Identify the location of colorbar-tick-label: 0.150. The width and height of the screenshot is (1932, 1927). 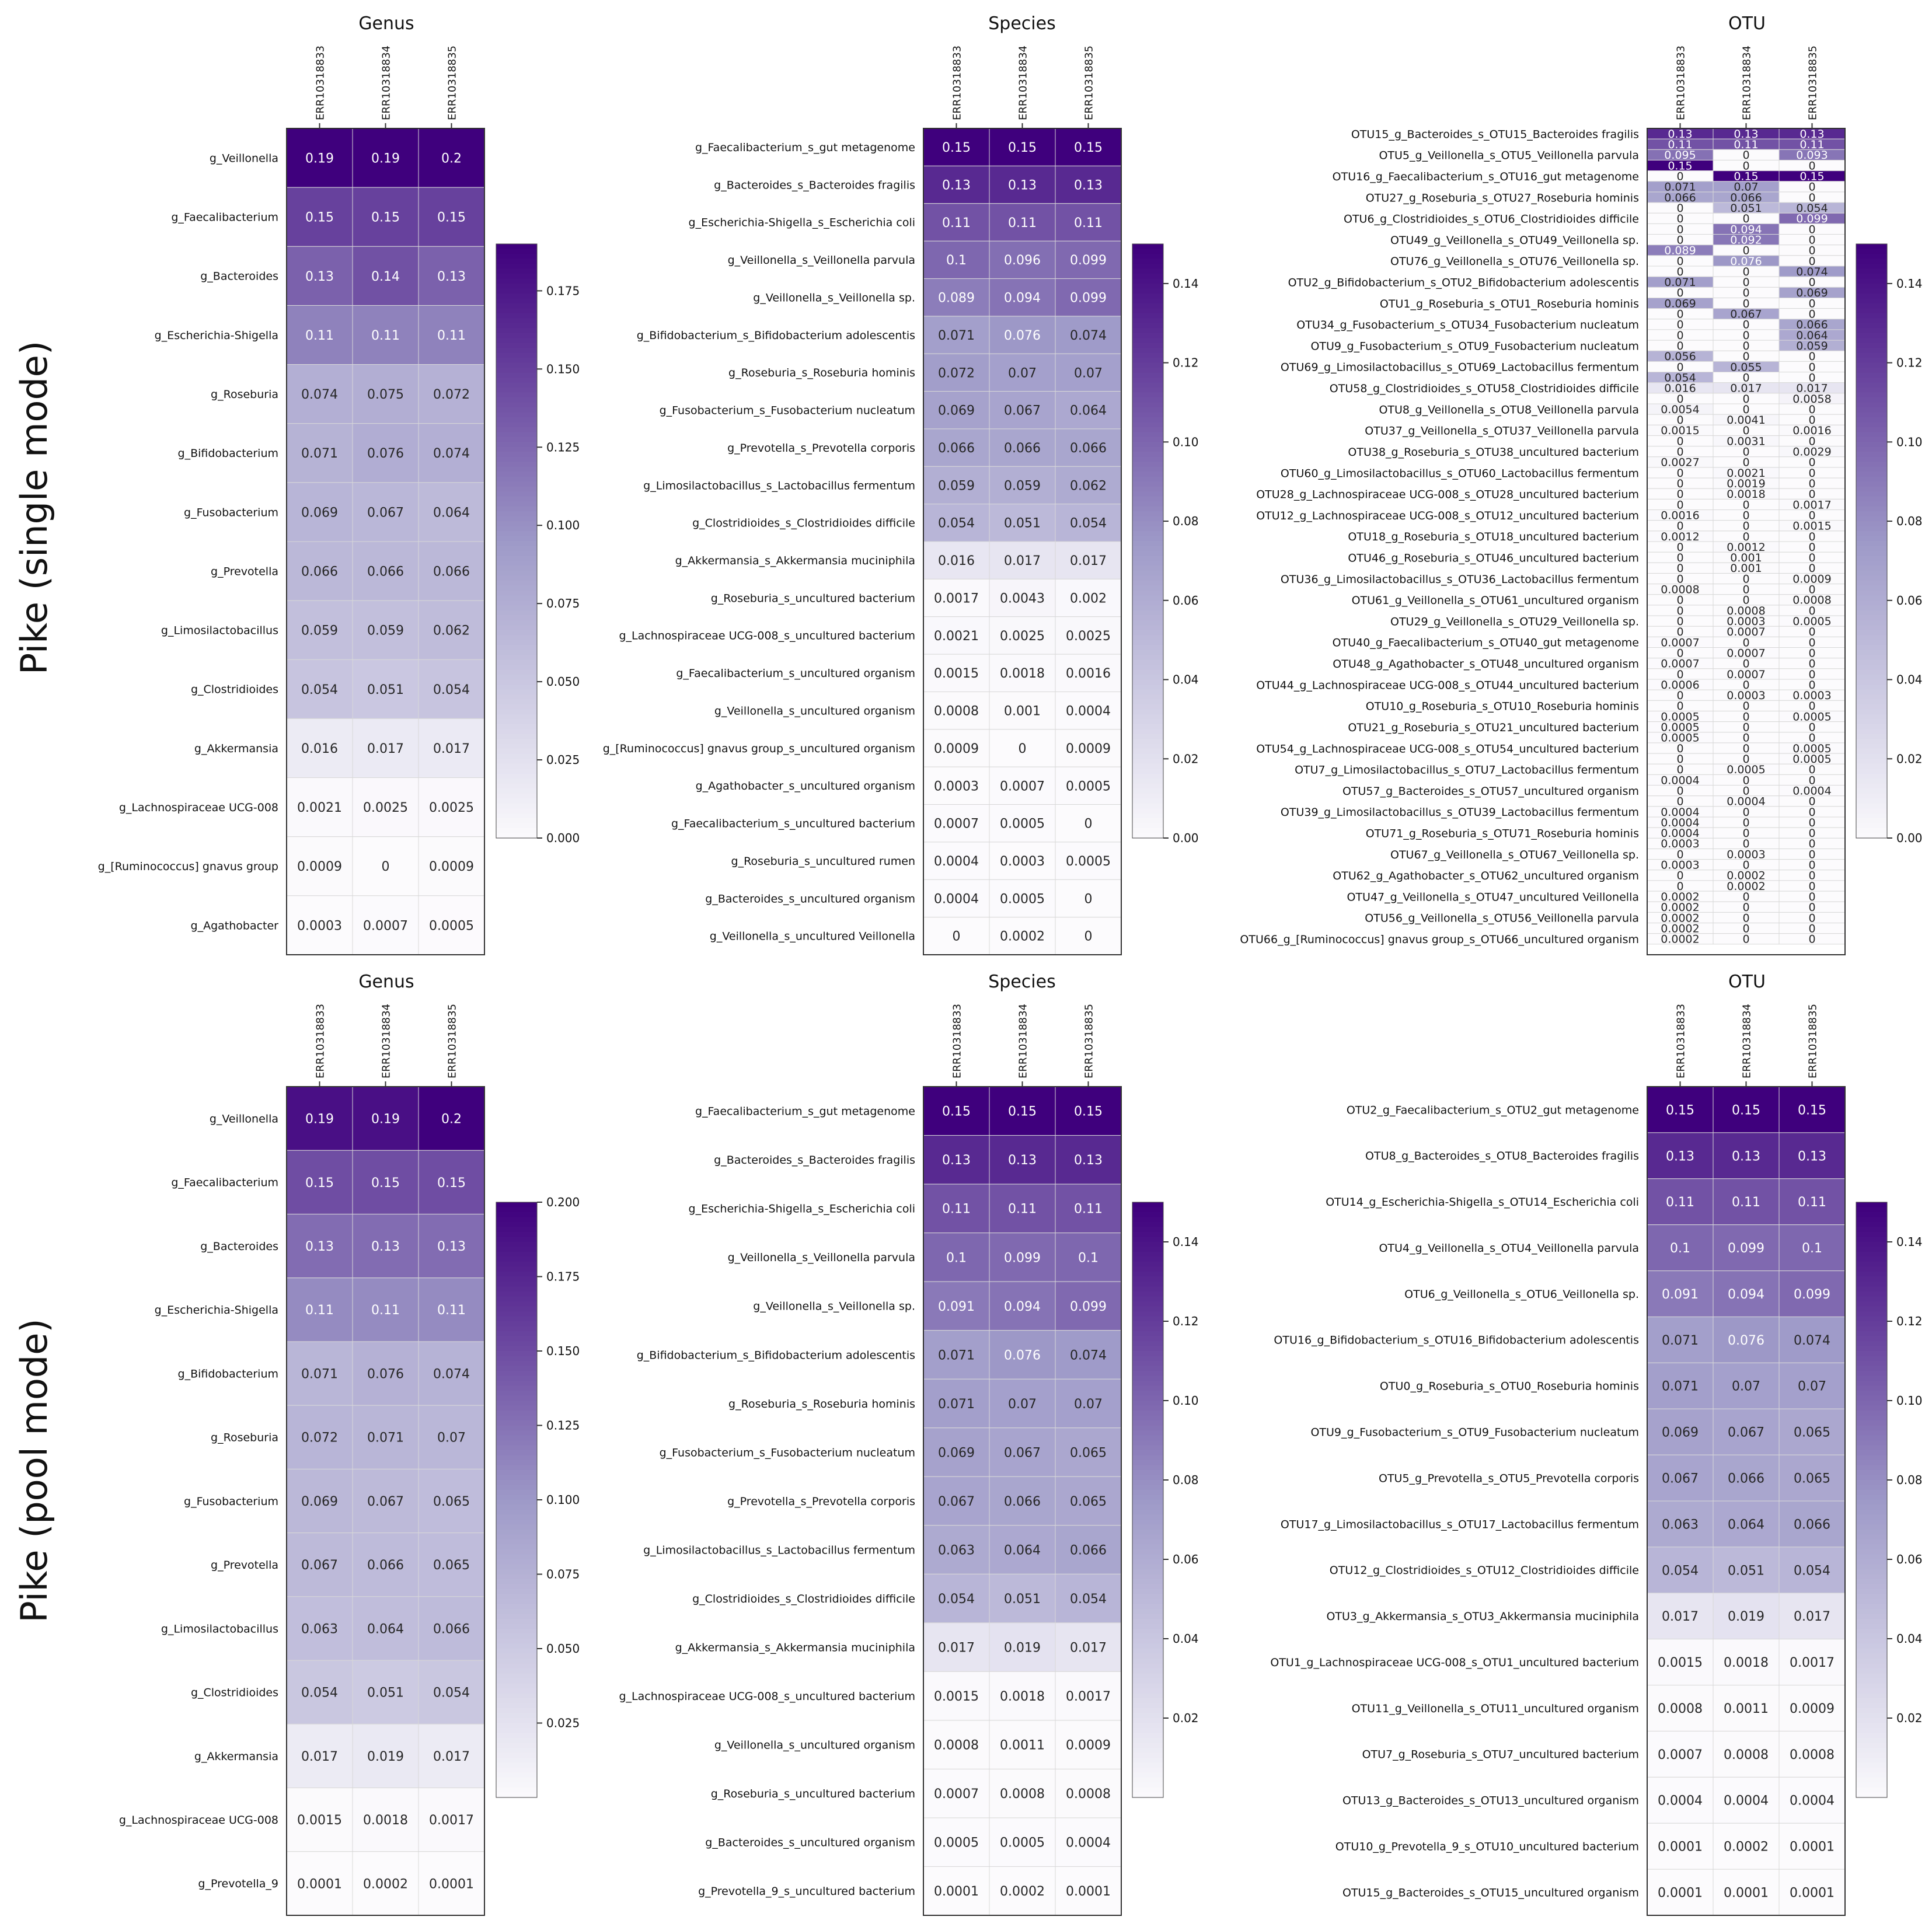
(563, 1351).